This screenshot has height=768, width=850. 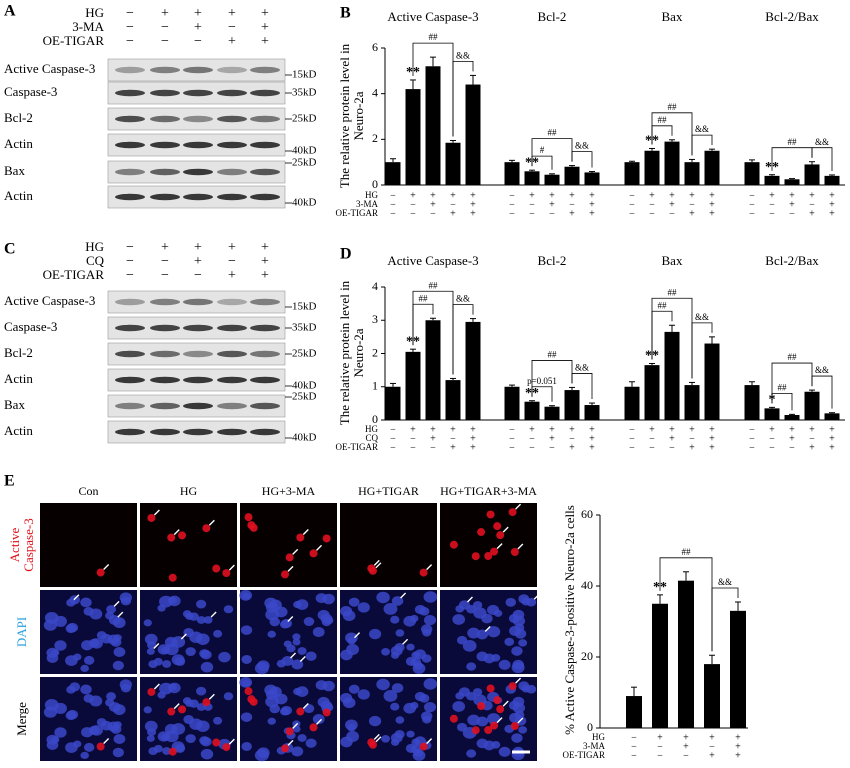 I want to click on micrograph, so click(x=188, y=545).